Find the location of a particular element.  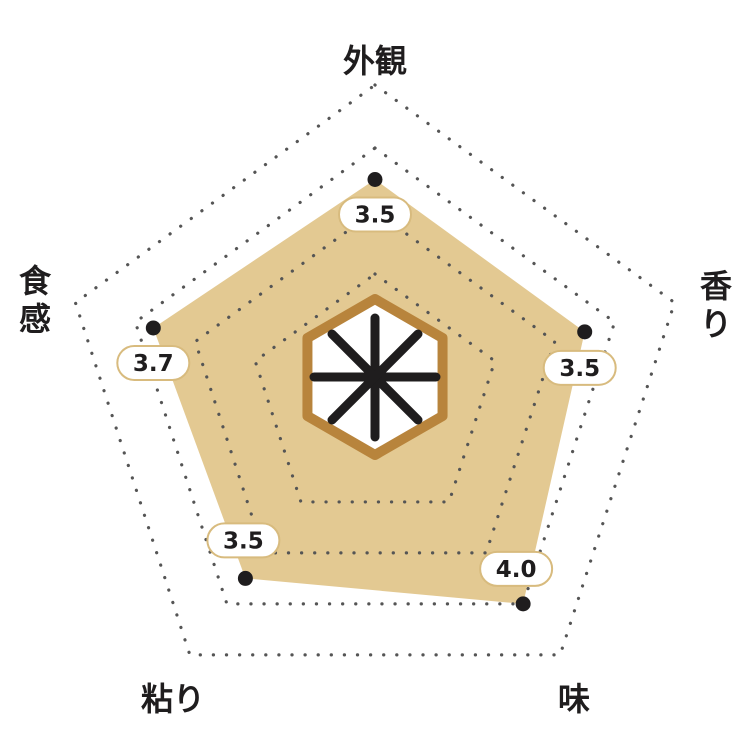

axis-label-2: 味 is located at coordinates (574, 699).